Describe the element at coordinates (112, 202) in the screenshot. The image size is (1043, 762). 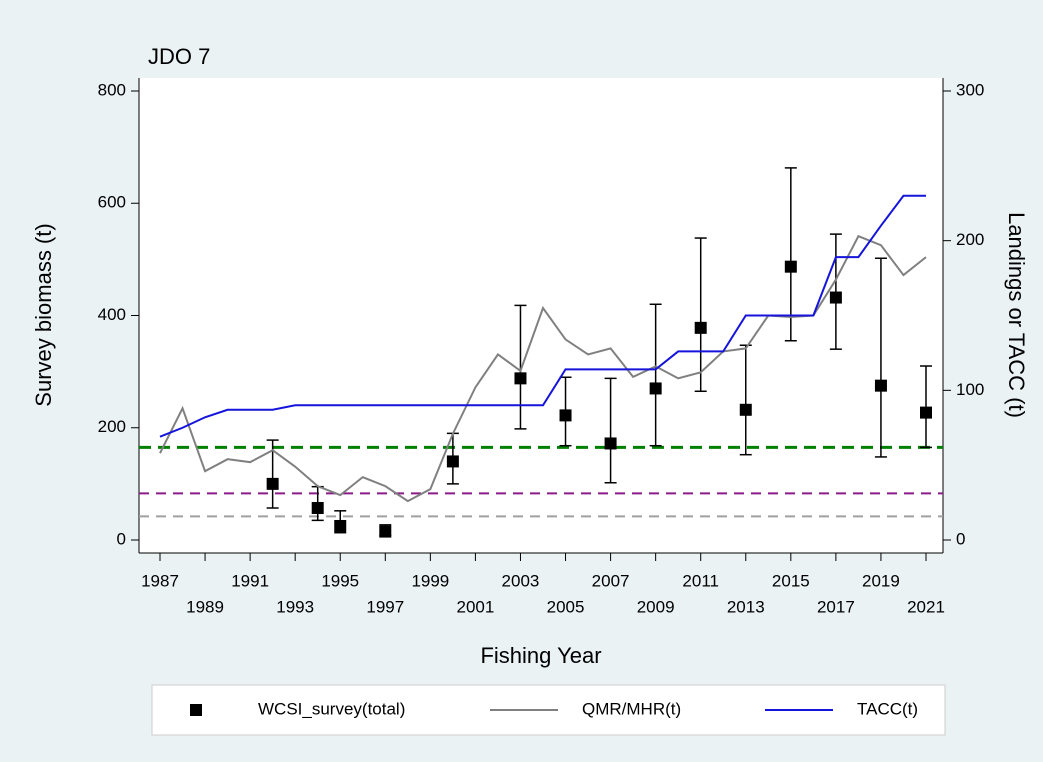
I see `y-tick-label: 600` at that location.